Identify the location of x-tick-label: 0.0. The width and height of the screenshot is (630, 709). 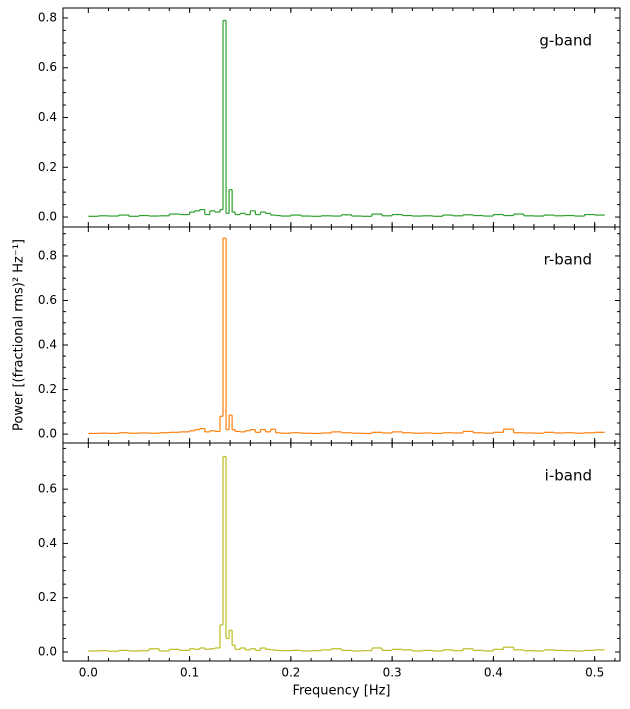
(88, 673).